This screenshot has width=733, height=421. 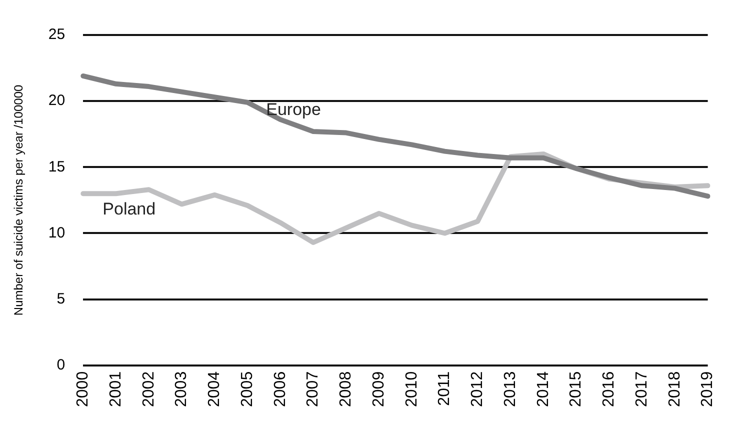 What do you see at coordinates (313, 389) in the screenshot?
I see `x-tick-label: 2007` at bounding box center [313, 389].